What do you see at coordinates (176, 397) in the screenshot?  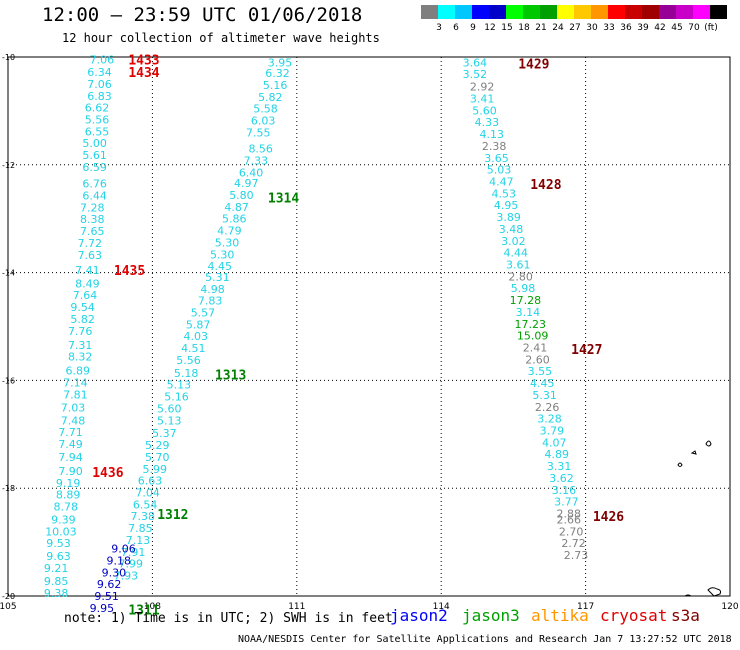 I see `wave-height-value: 5.16` at bounding box center [176, 397].